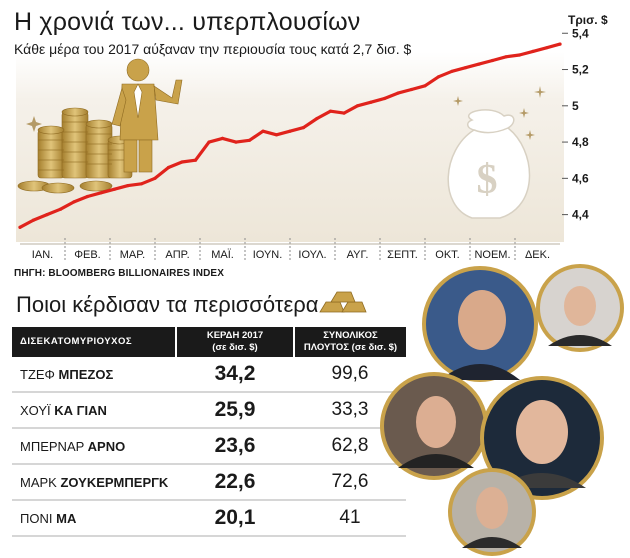  What do you see at coordinates (492, 512) in the screenshot?
I see `portrait-pony-ma` at bounding box center [492, 512].